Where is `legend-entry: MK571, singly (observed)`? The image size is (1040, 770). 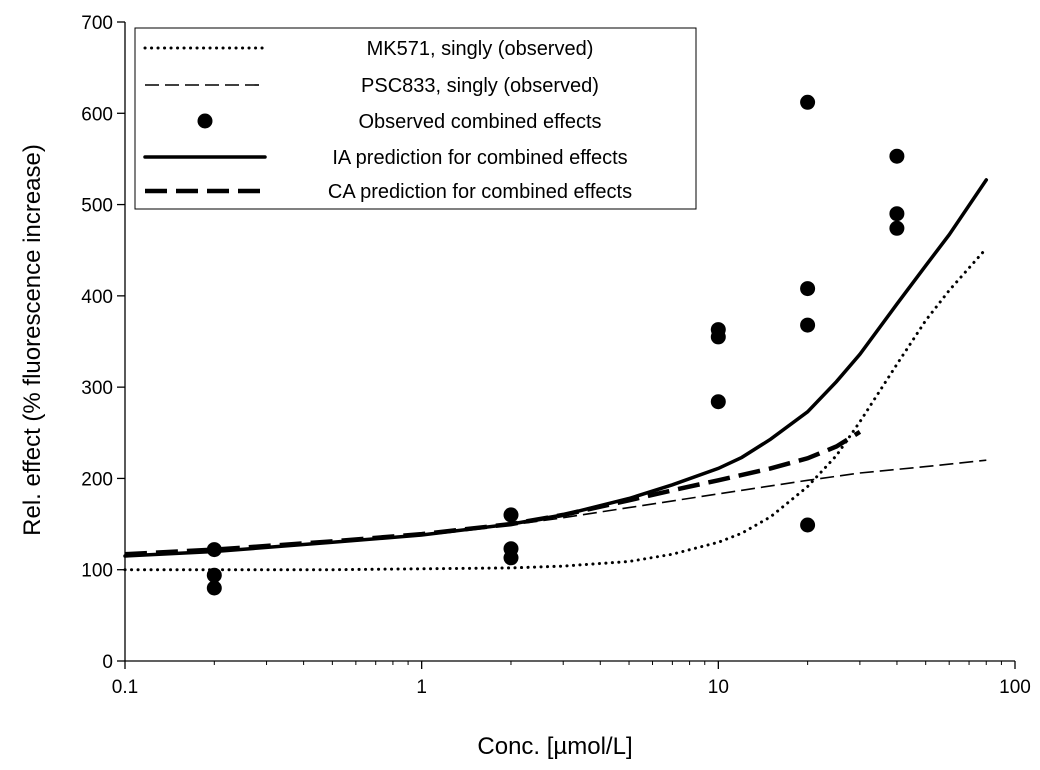 legend-entry: MK571, singly (observed) is located at coordinates (368, 49).